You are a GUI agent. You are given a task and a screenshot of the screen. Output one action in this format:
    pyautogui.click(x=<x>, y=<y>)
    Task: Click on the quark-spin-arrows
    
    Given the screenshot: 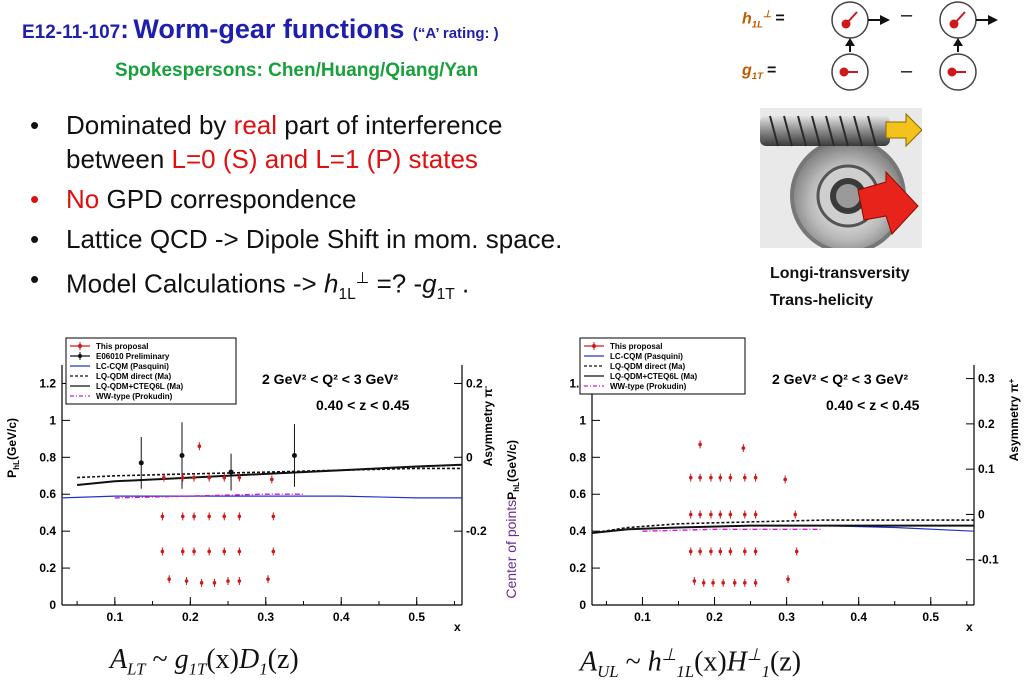 What is the action you would take?
    pyautogui.click(x=902, y=44)
    